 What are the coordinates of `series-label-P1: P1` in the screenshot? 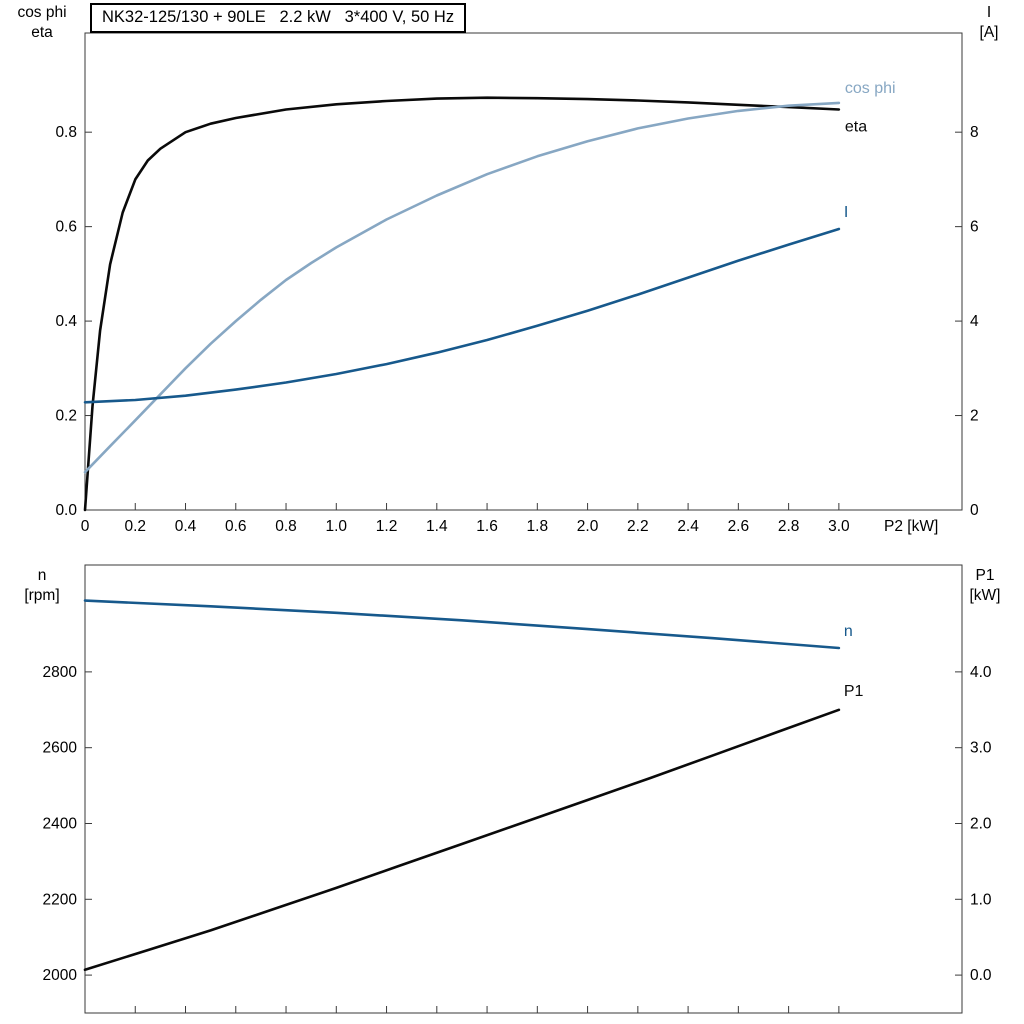 It's located at (854, 691).